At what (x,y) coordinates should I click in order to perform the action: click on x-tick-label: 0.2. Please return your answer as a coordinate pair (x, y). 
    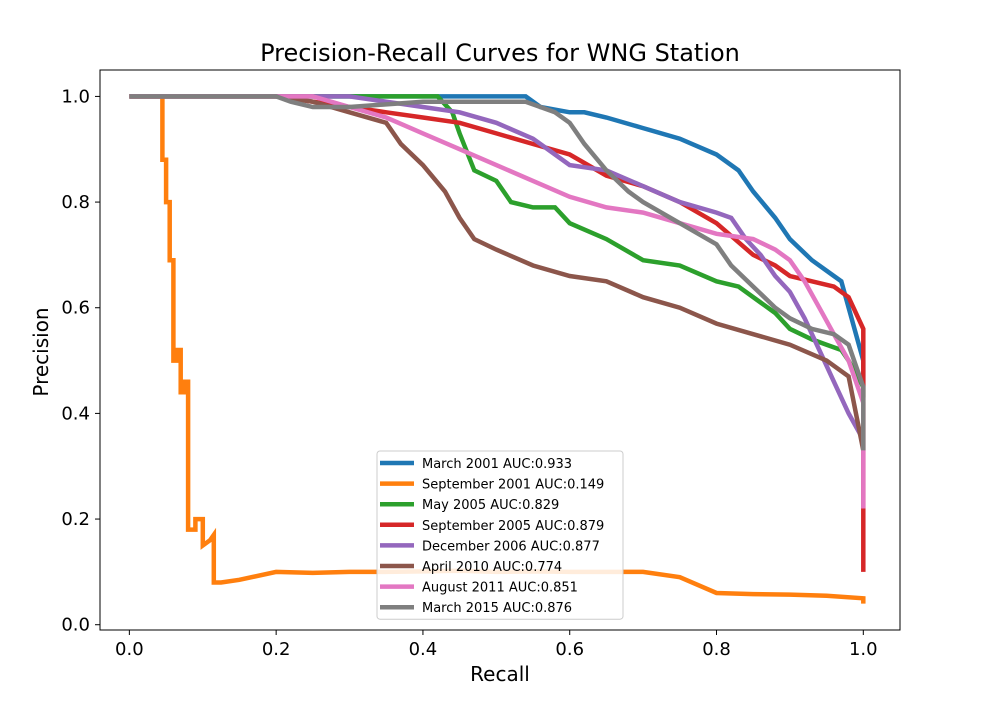
    Looking at the image, I should click on (276, 649).